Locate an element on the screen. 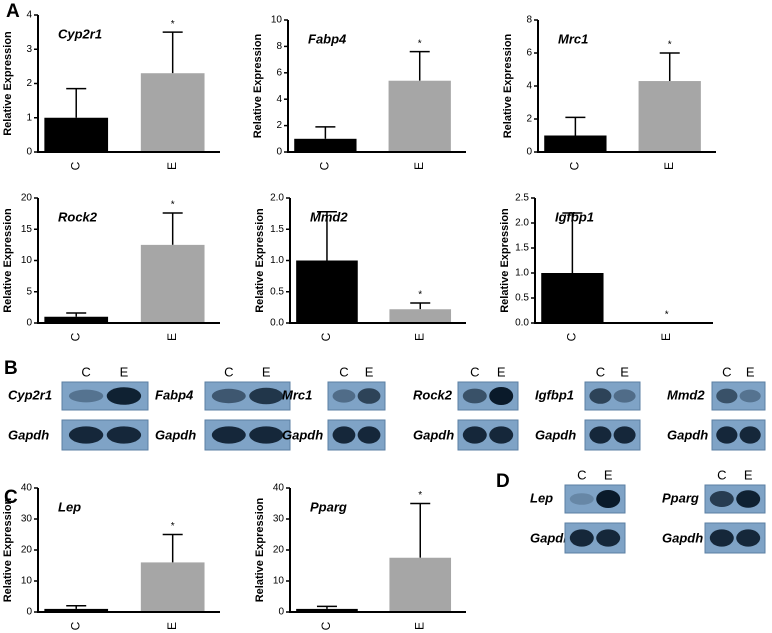 The height and width of the screenshot is (633, 772). panel-label: D is located at coordinates (503, 481).